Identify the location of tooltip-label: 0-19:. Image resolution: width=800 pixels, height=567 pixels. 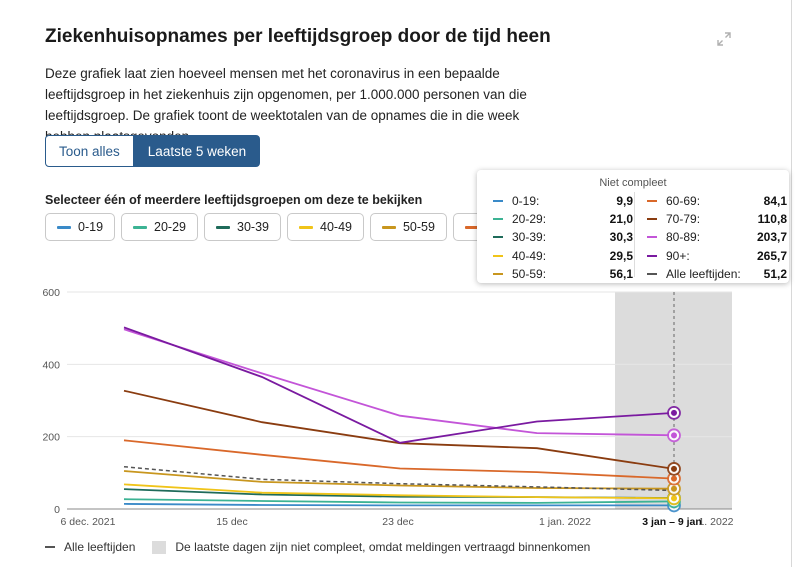
(526, 201).